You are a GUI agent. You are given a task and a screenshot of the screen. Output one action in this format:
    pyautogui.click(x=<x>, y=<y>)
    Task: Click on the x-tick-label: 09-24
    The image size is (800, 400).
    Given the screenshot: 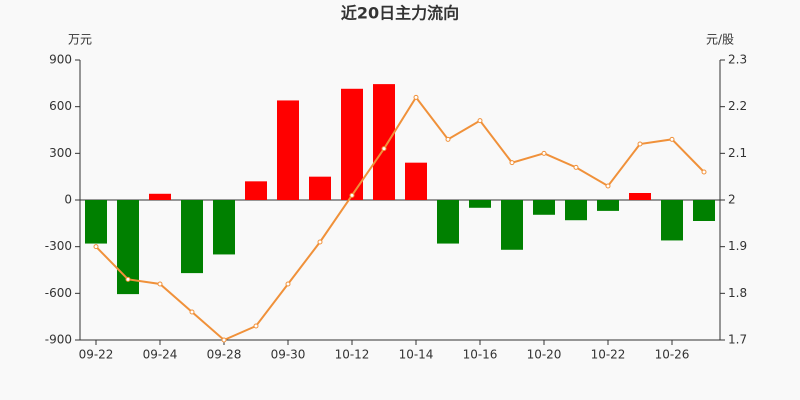 What is the action you would take?
    pyautogui.click(x=160, y=355)
    